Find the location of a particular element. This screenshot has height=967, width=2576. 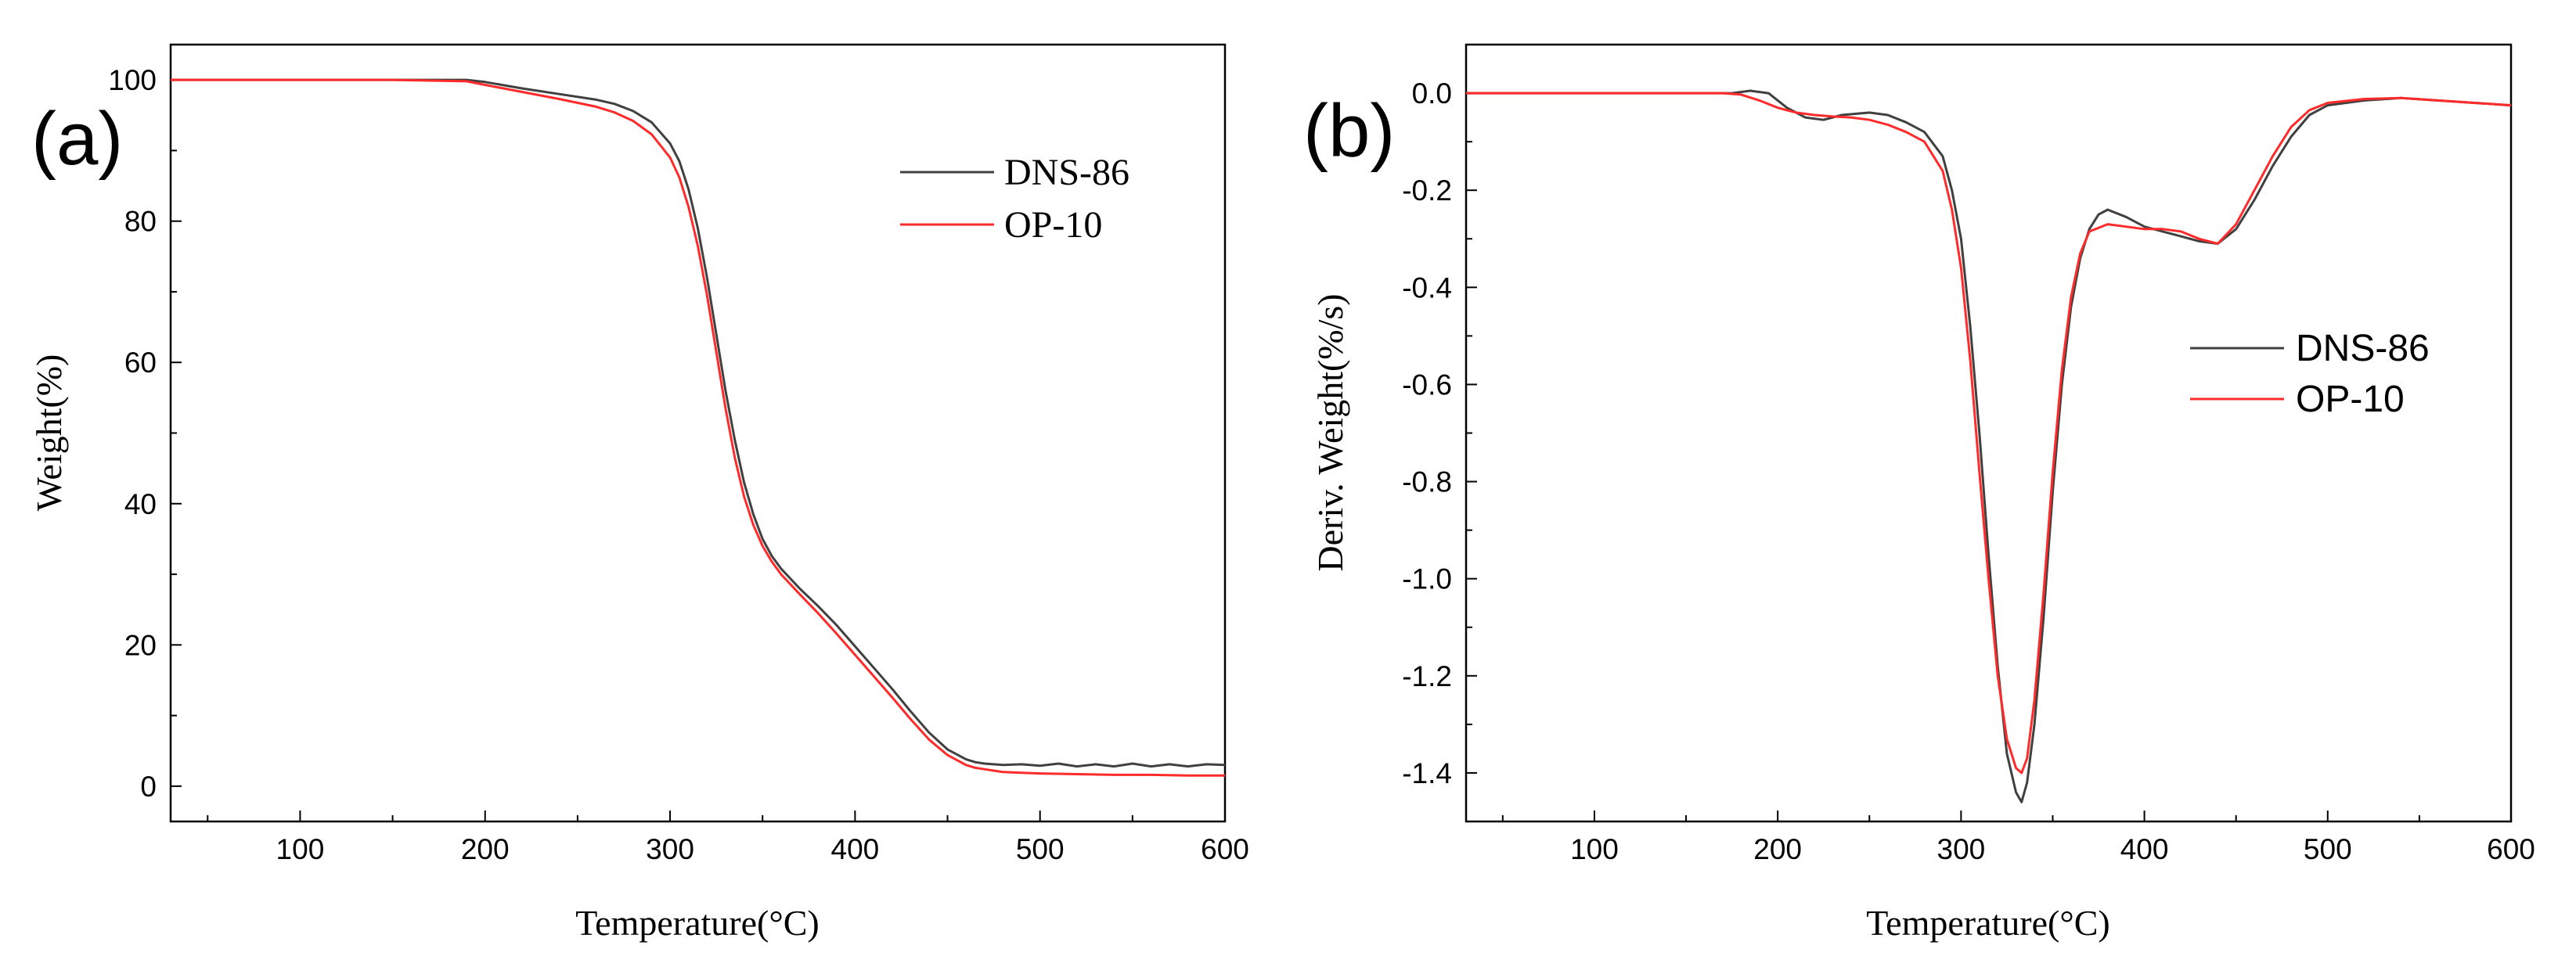

y-tick-label: -0.4 is located at coordinates (1427, 287).